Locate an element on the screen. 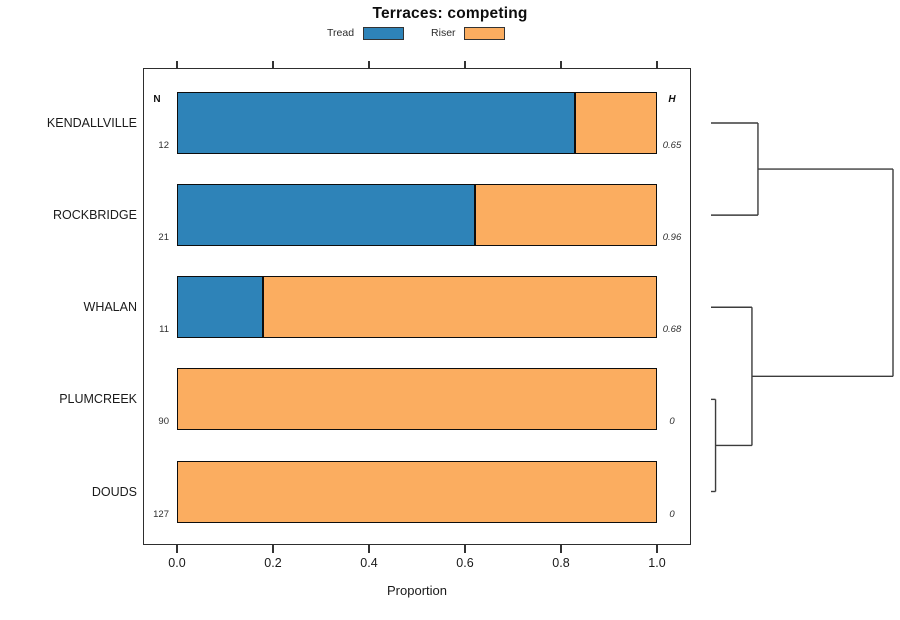 This screenshot has width=900, height=620. category-label: ROCKBRIDGE is located at coordinates (94, 215).